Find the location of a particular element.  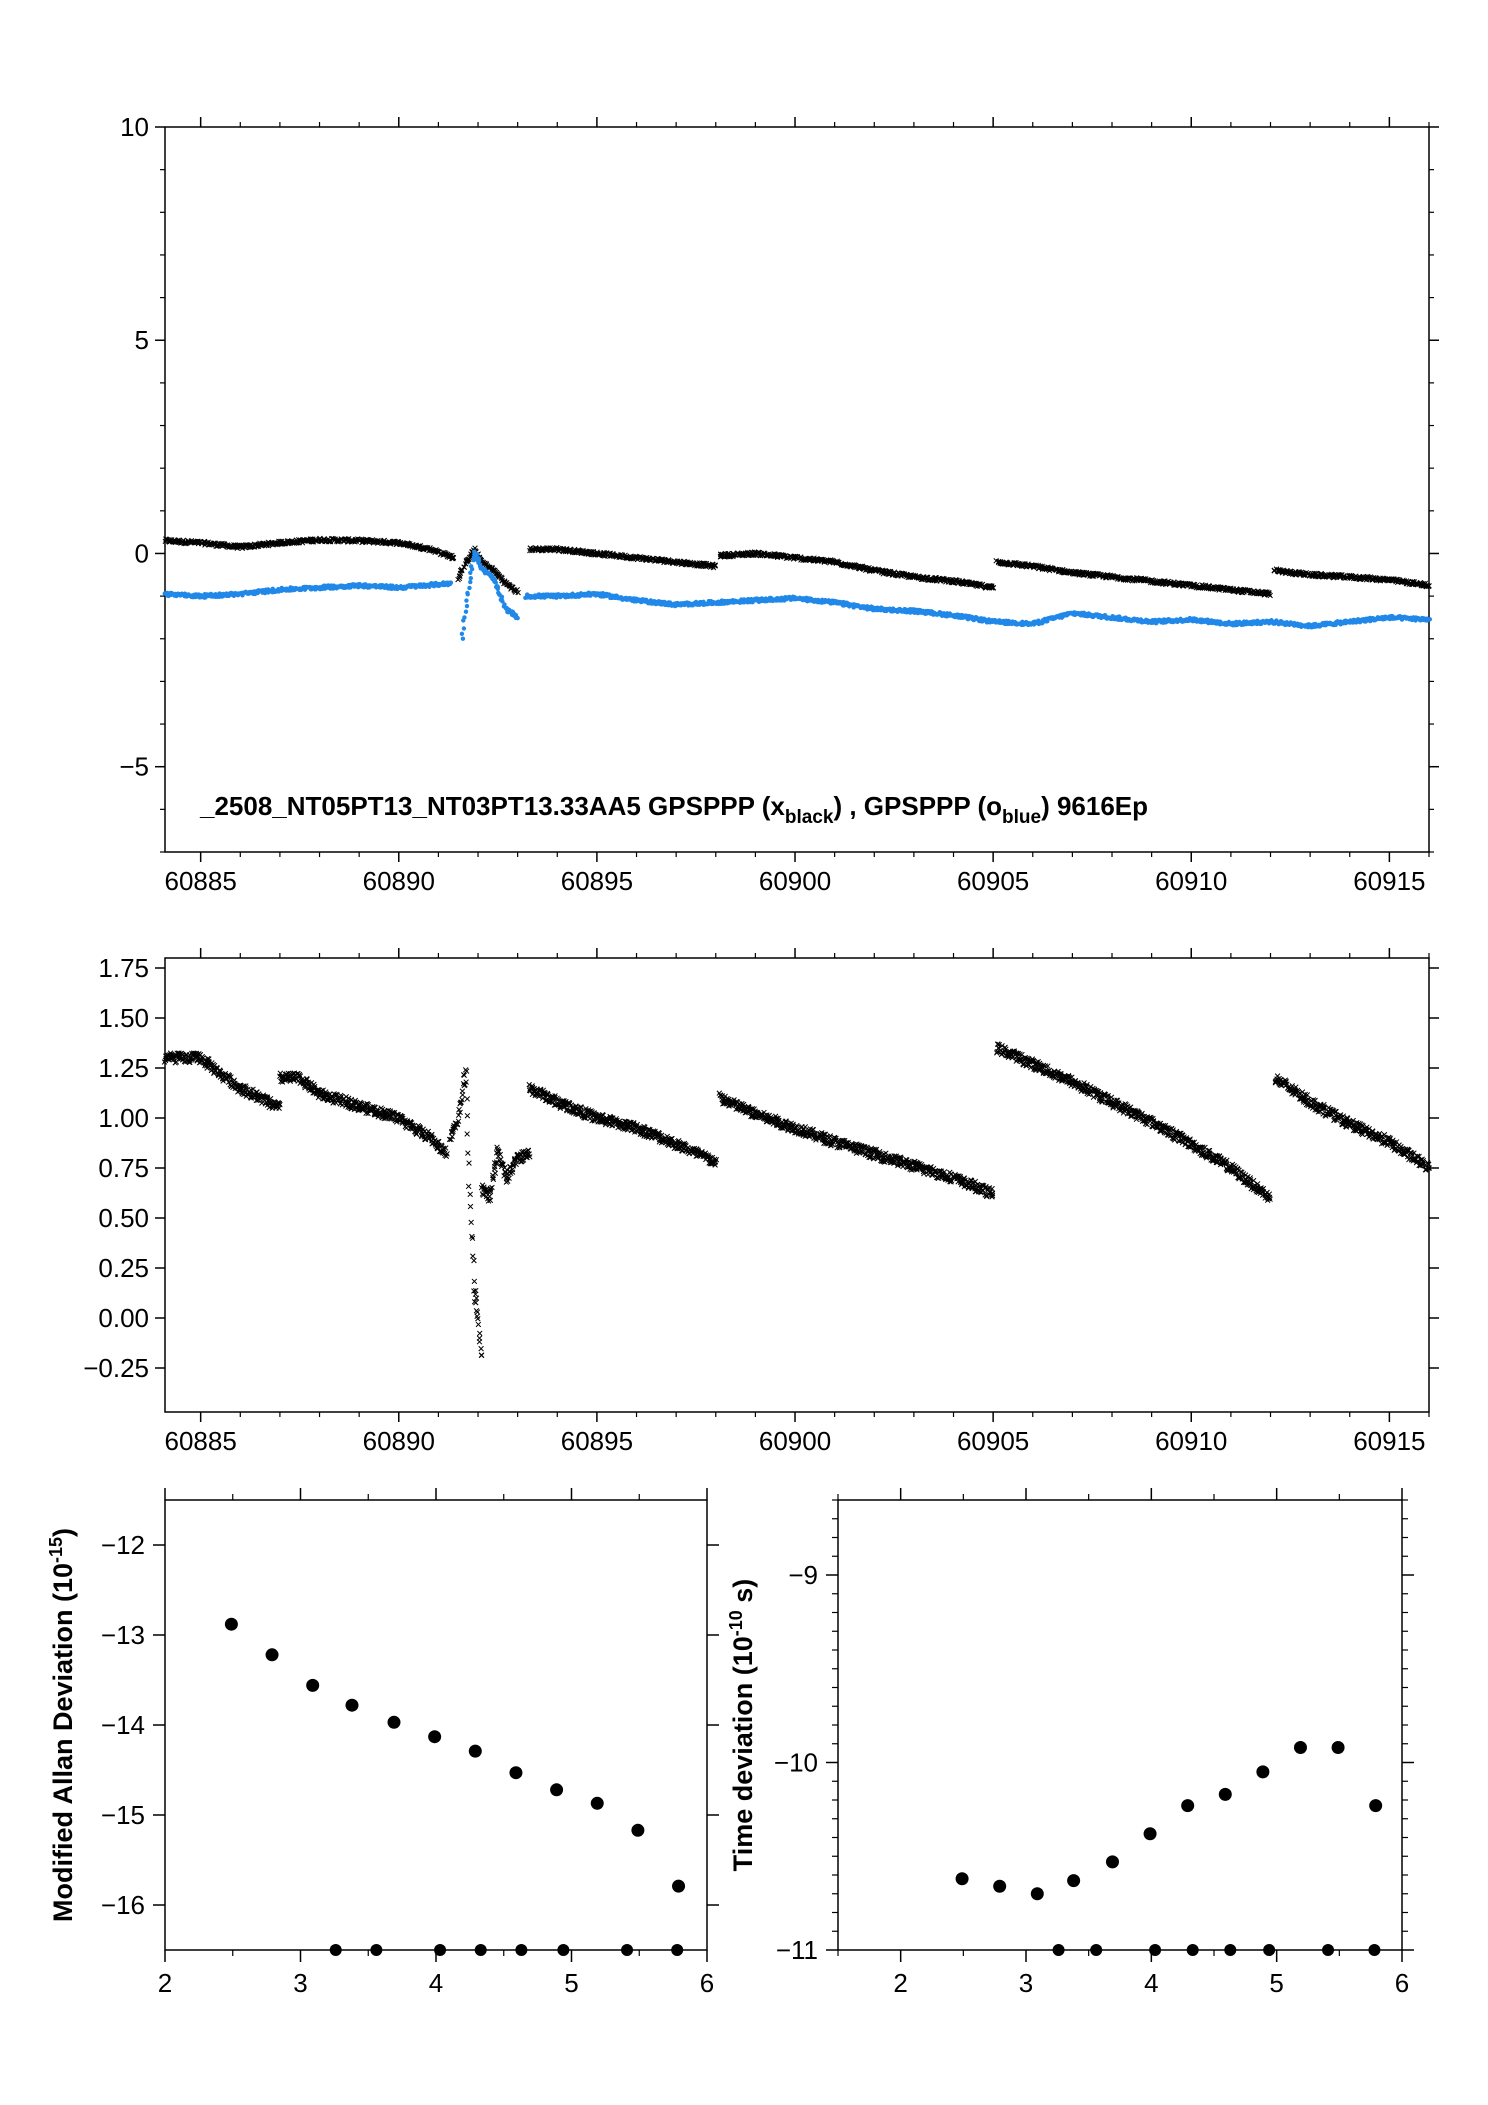

annotation-suffix: ) 9616Ep is located at coordinates (1094, 806).